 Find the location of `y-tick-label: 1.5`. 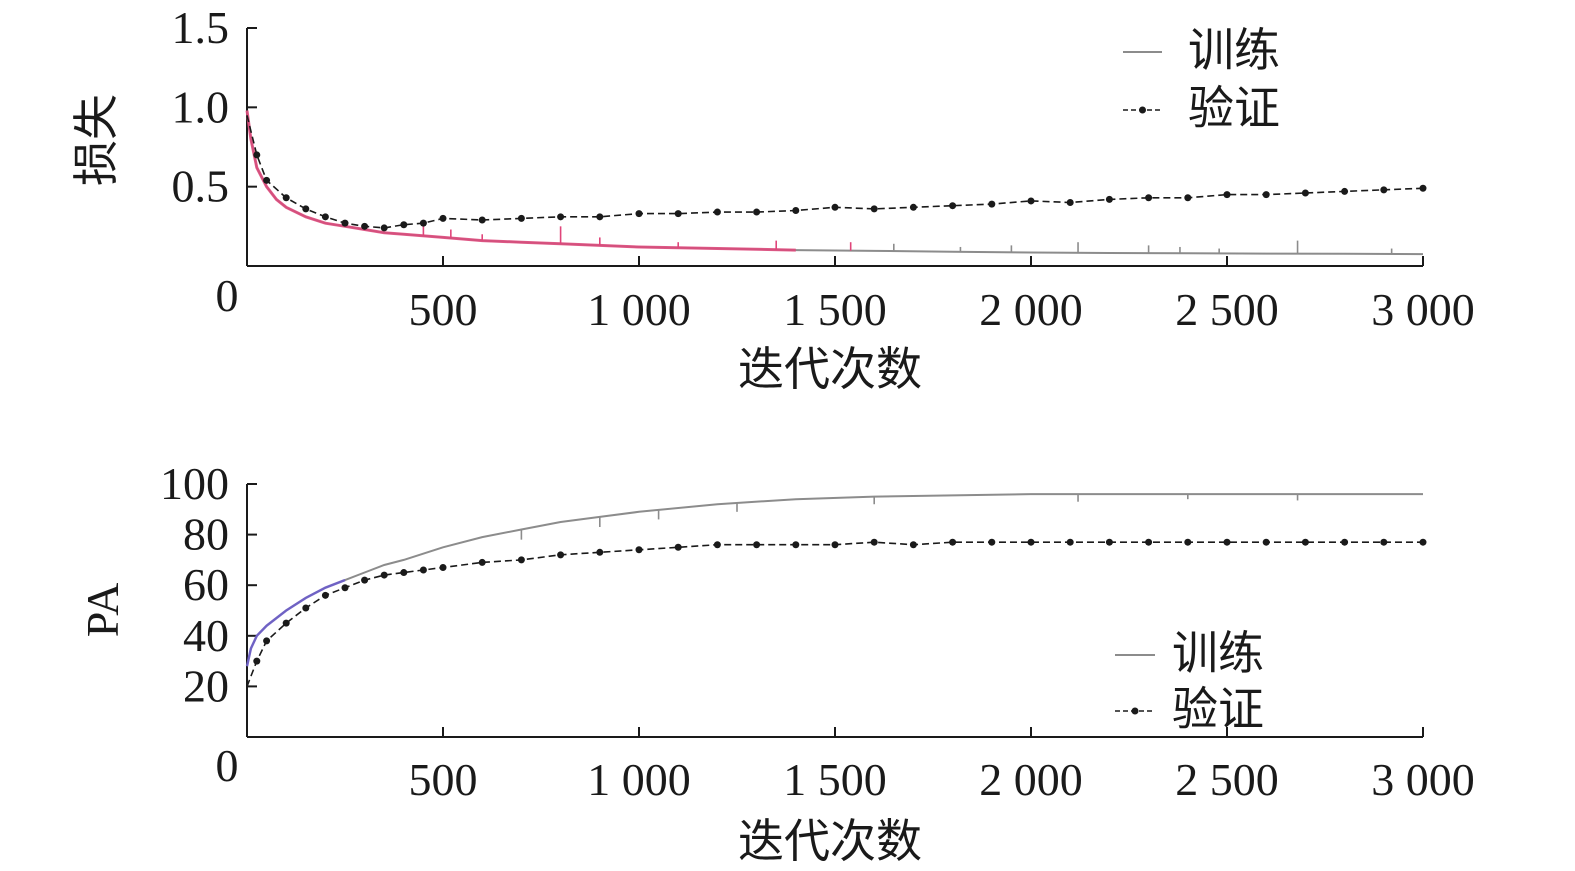

y-tick-label: 1.5 is located at coordinates (201, 27).